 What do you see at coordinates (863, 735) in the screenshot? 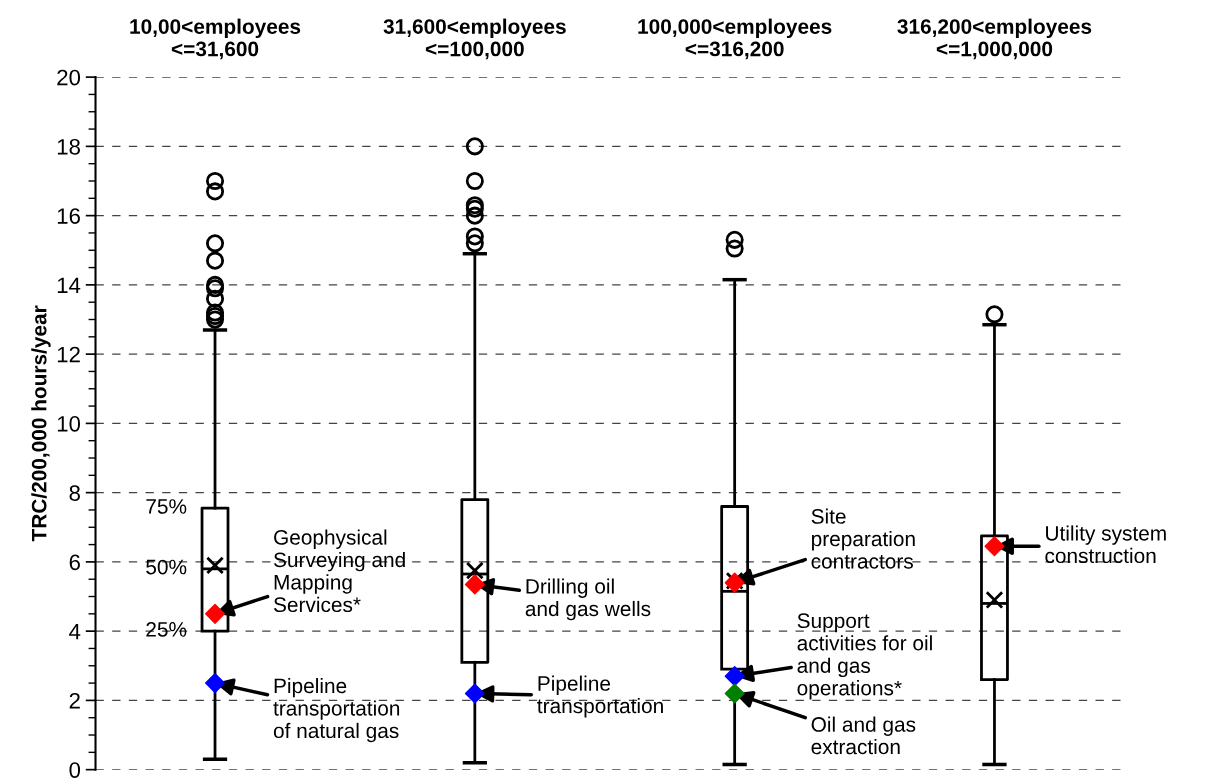
I see `annotation: Oil and gas extraction` at bounding box center [863, 735].